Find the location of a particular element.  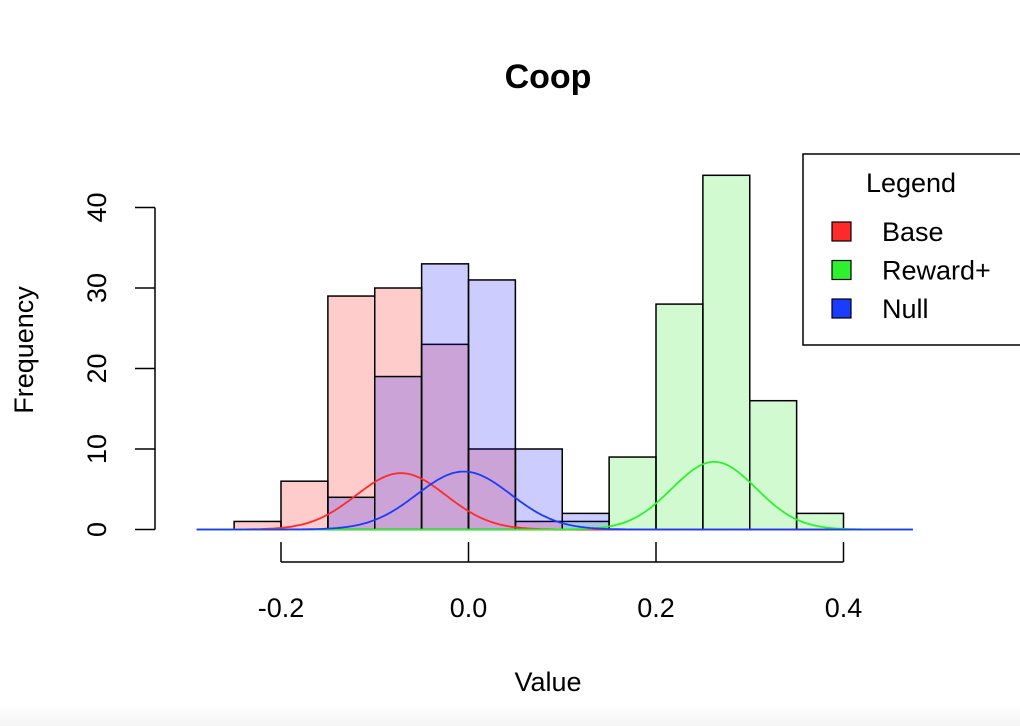

y-tick-label-2: 20 is located at coordinates (97, 368).